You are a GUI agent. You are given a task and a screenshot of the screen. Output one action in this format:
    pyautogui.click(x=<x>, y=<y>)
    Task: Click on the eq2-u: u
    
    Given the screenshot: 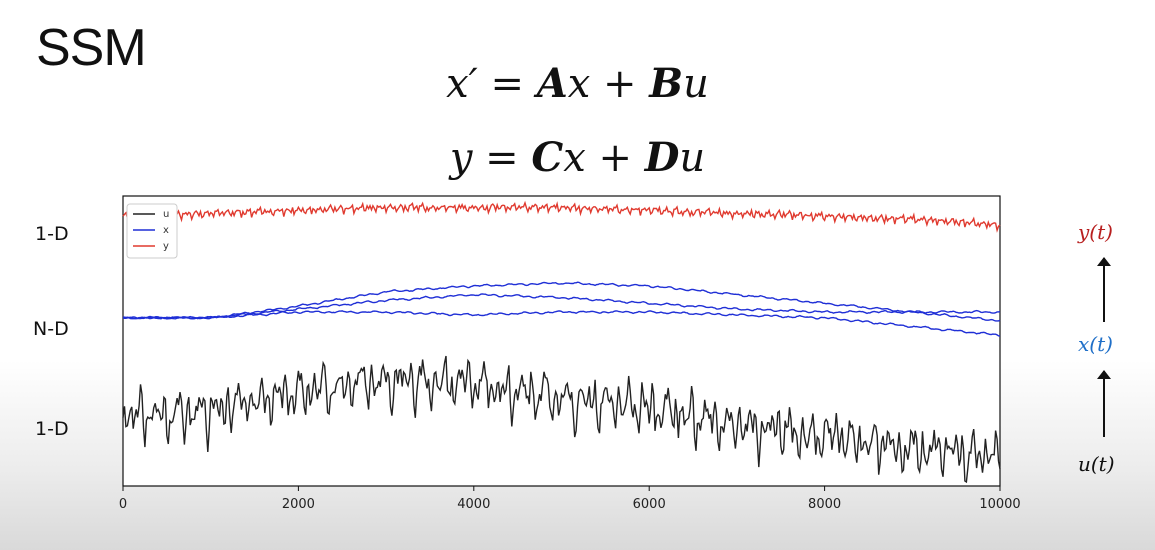 What is the action you would take?
    pyautogui.click(x=692, y=158)
    